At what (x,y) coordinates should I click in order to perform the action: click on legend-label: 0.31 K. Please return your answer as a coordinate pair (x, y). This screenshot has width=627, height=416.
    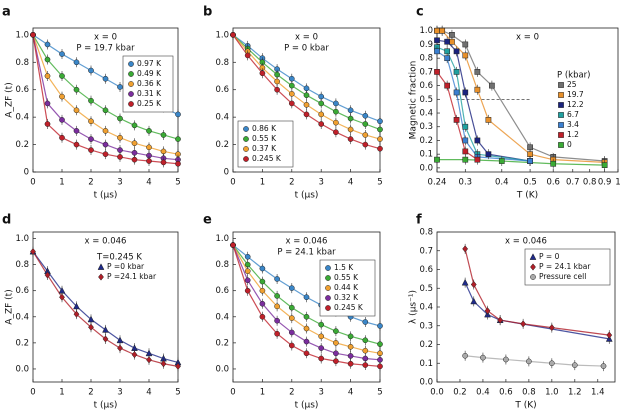
    Looking at the image, I should click on (149, 93).